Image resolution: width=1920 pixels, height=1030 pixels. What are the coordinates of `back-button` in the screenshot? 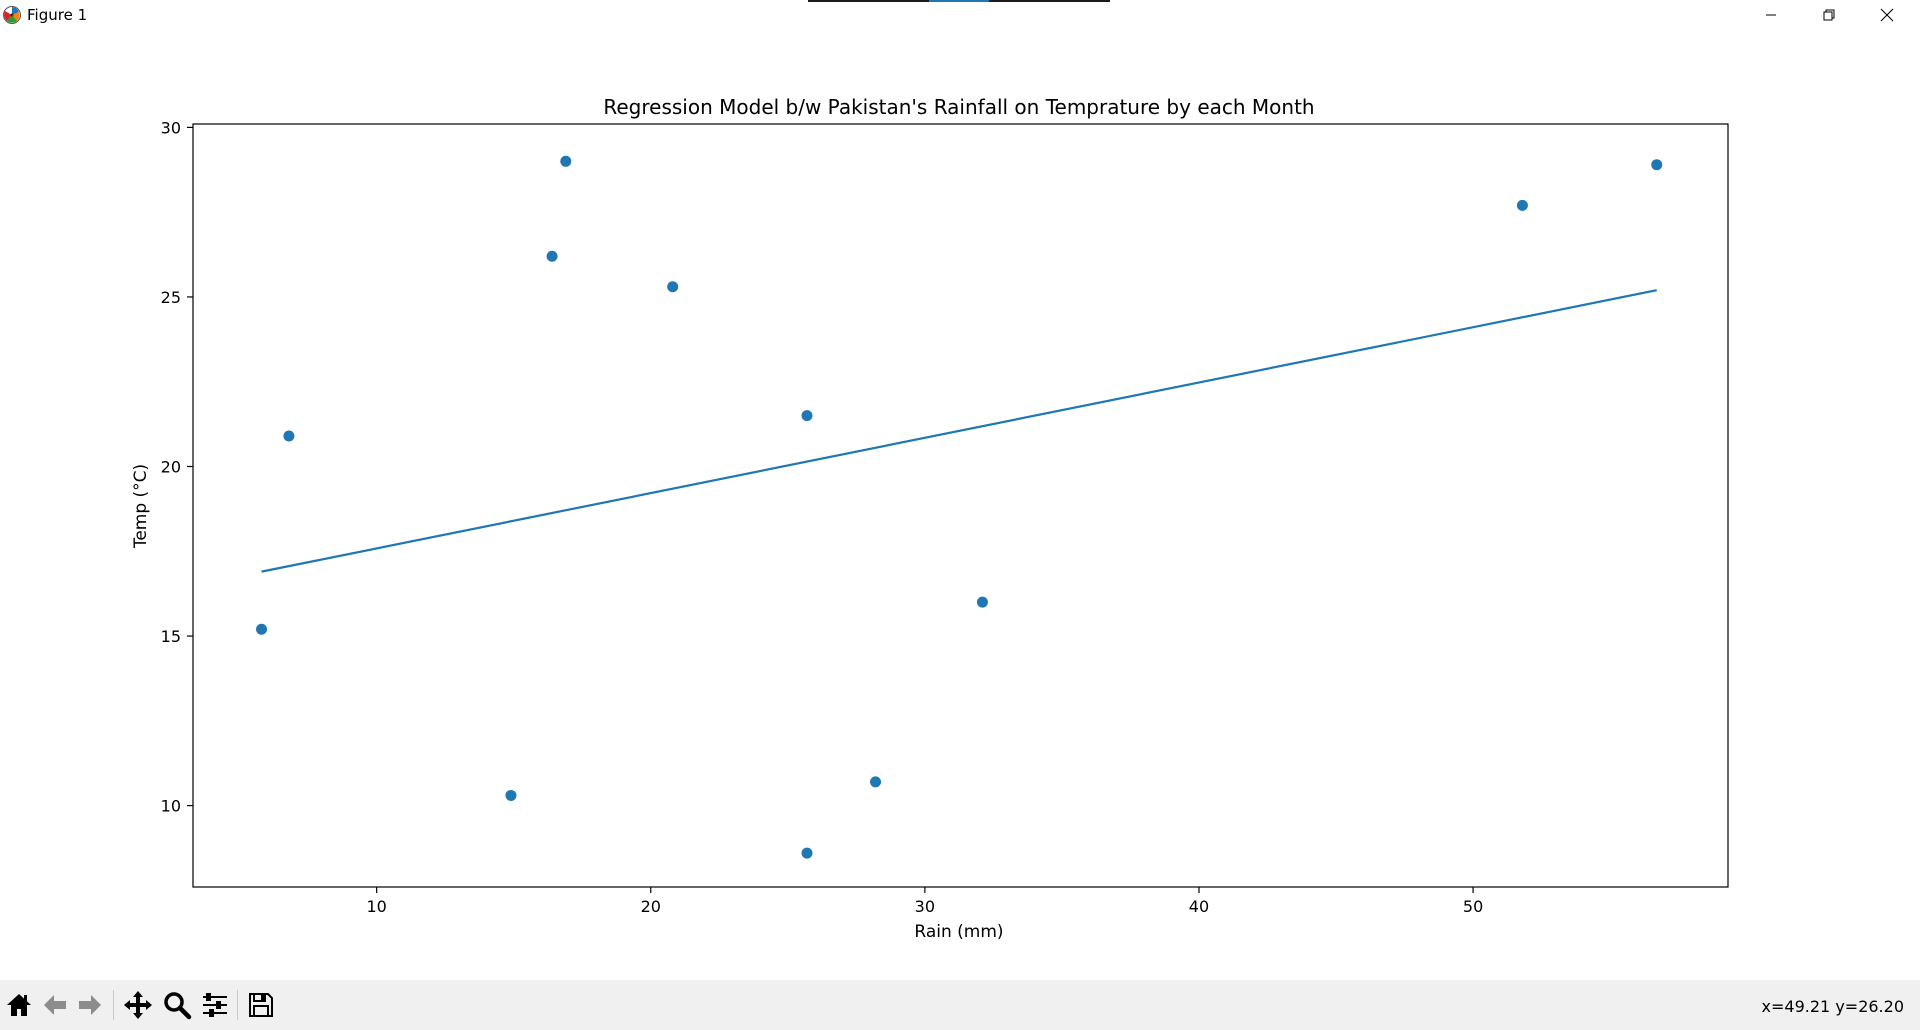 It's located at (55, 1005).